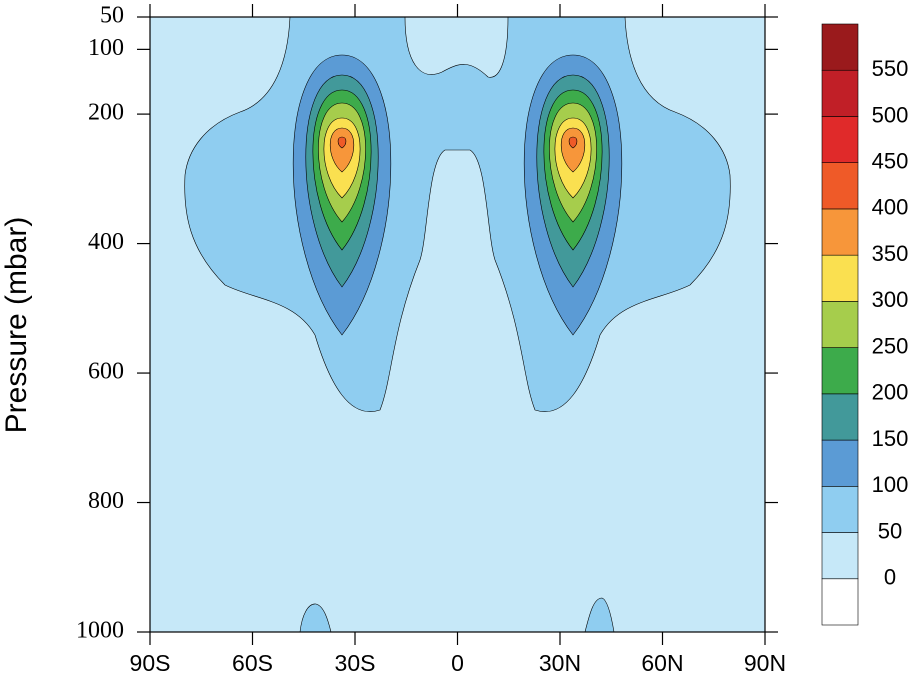  What do you see at coordinates (890, 392) in the screenshot?
I see `colorbar-label: 200` at bounding box center [890, 392].